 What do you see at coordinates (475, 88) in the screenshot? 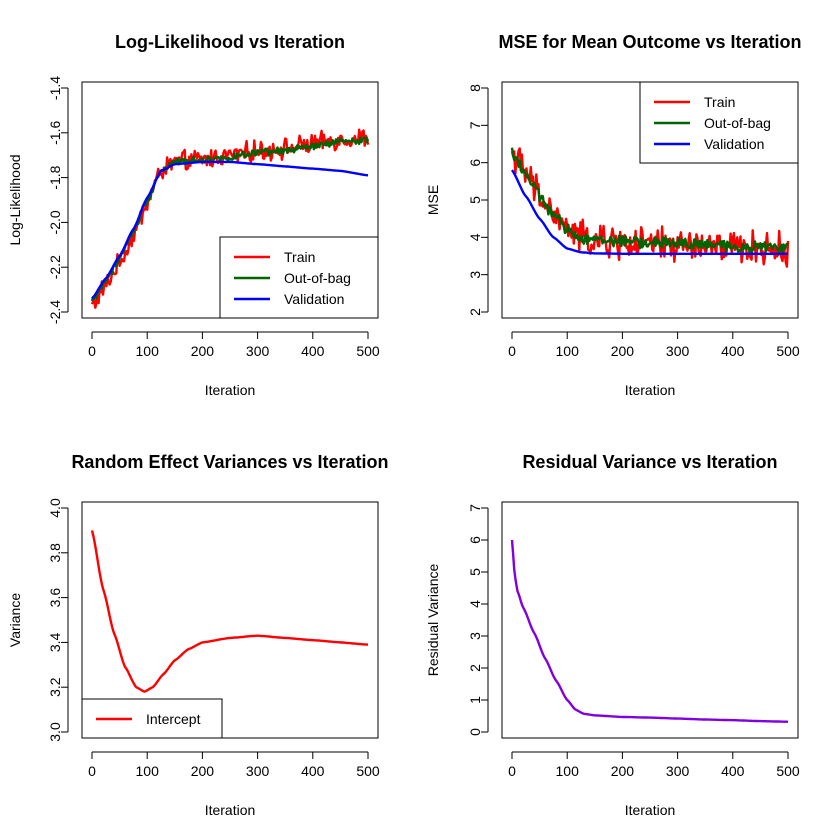
I see `y-tick-label: 8` at bounding box center [475, 88].